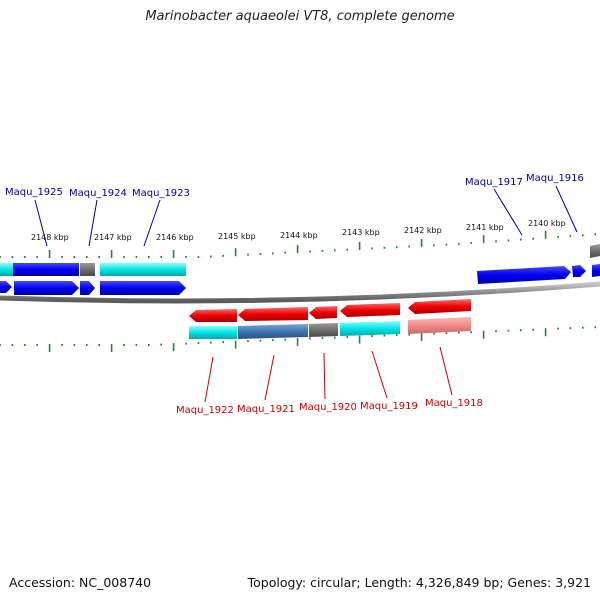 Image resolution: width=600 pixels, height=600 pixels. I want to click on scale-ticks-top, so click(298, 244).